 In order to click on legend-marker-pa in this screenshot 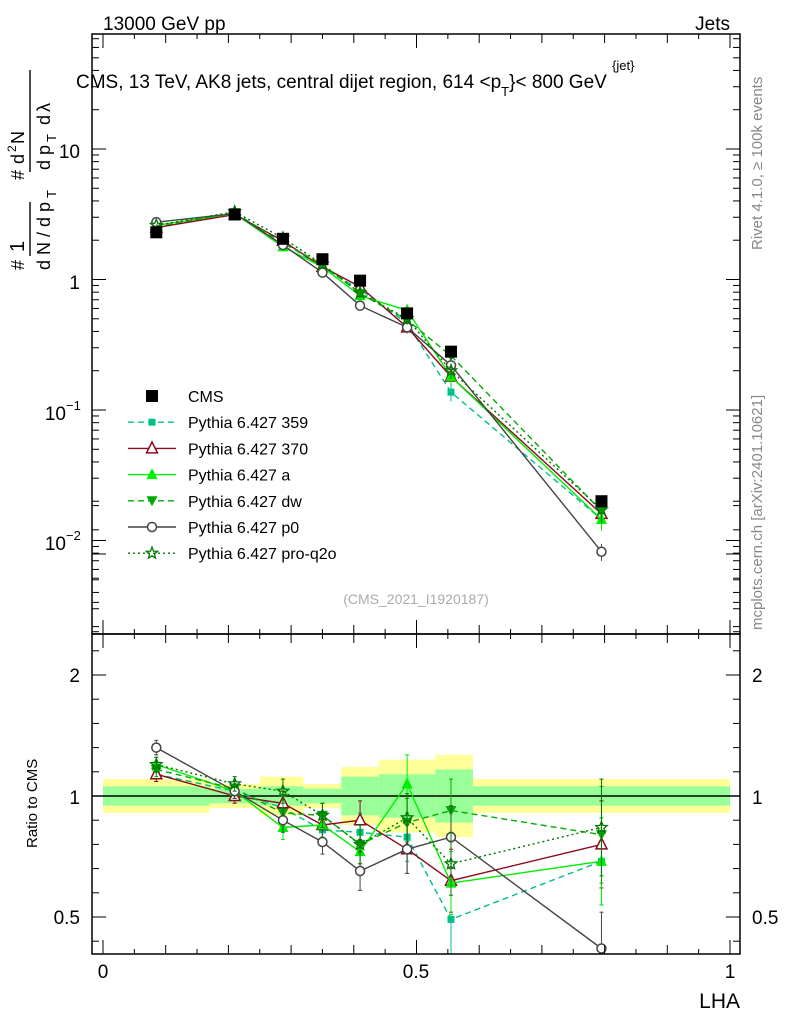, I will do `click(152, 474)`.